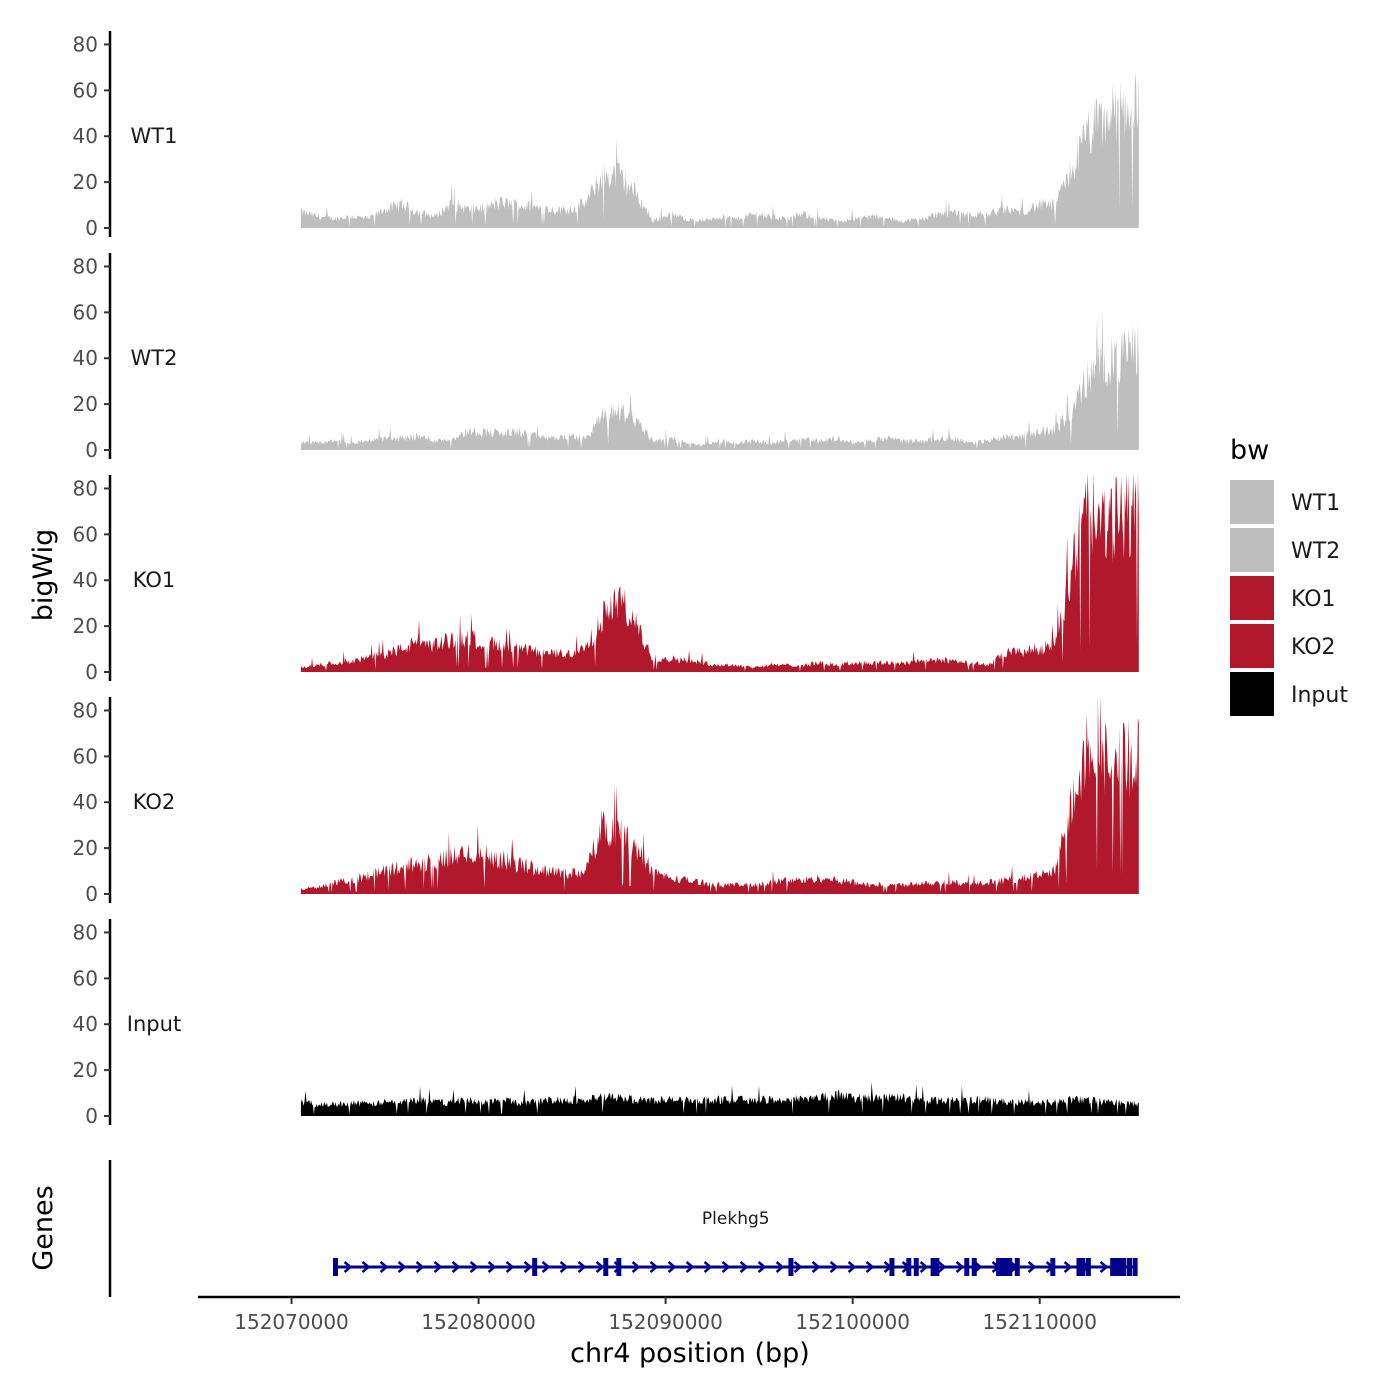  I want to click on genes-axis-title: Genes, so click(43, 1227).